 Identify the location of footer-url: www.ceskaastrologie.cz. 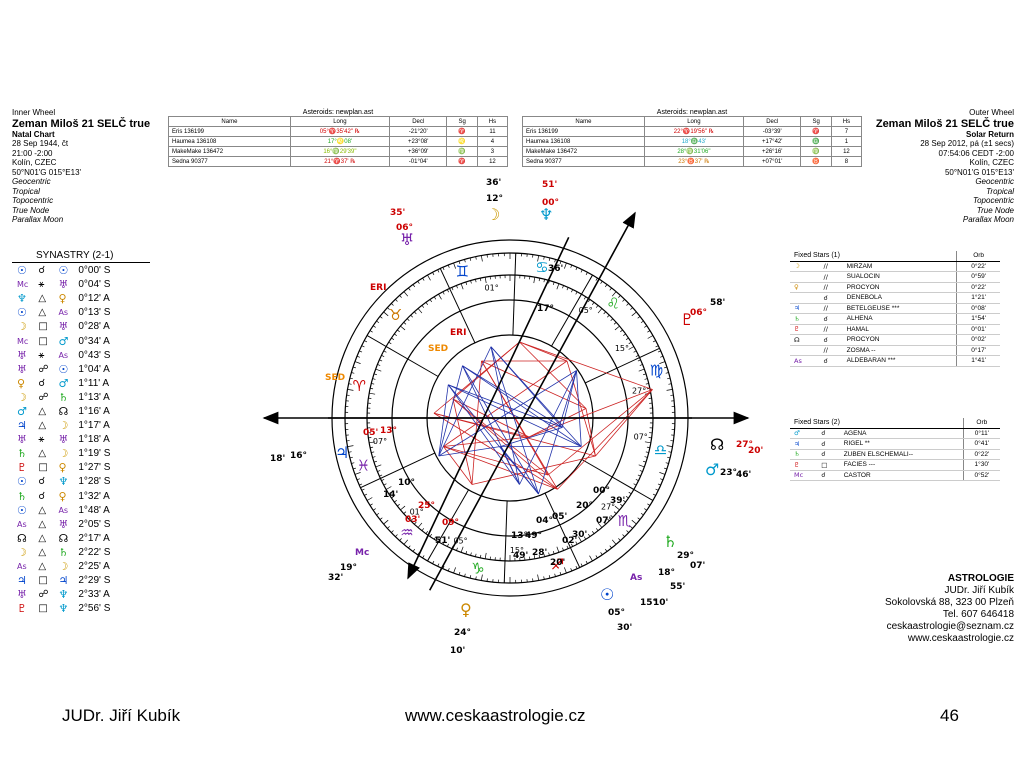
(495, 715).